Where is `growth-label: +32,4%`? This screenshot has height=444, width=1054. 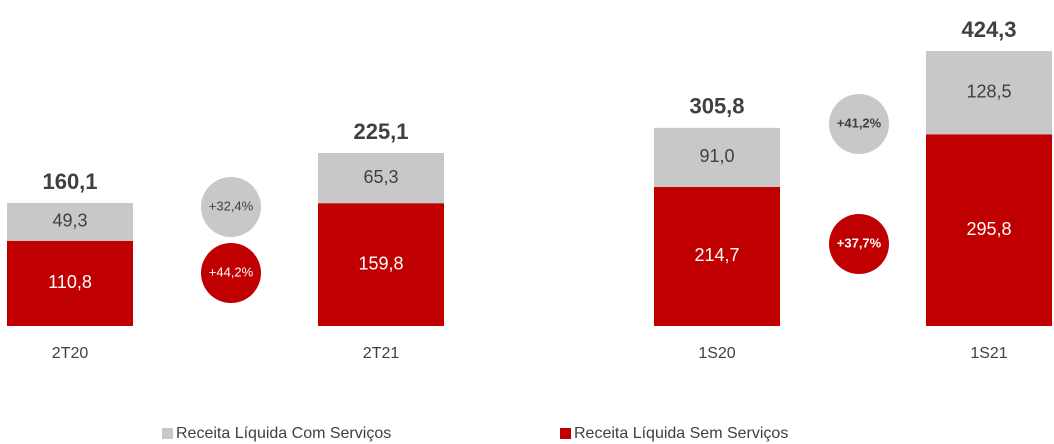 growth-label: +32,4% is located at coordinates (231, 205).